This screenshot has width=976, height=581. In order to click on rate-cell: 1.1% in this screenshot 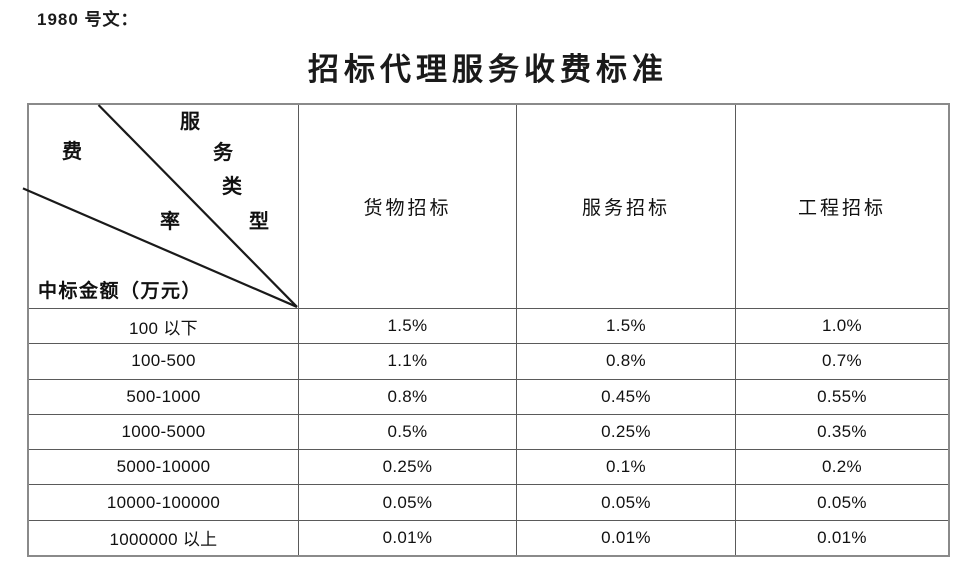, I will do `click(407, 361)`.